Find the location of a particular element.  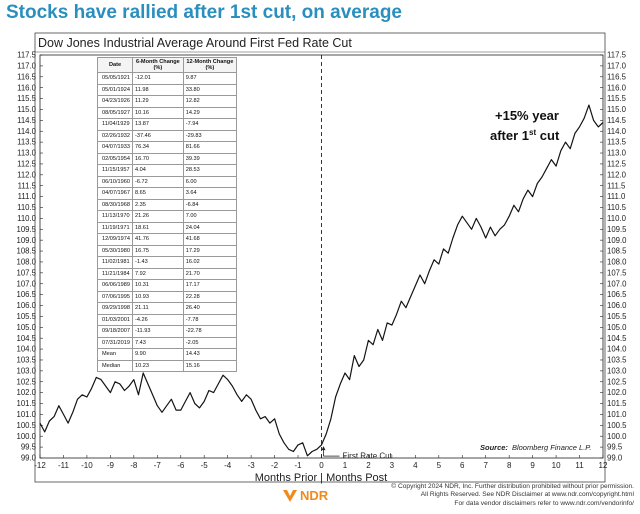

x-tick-label: 10 is located at coordinates (556, 465).